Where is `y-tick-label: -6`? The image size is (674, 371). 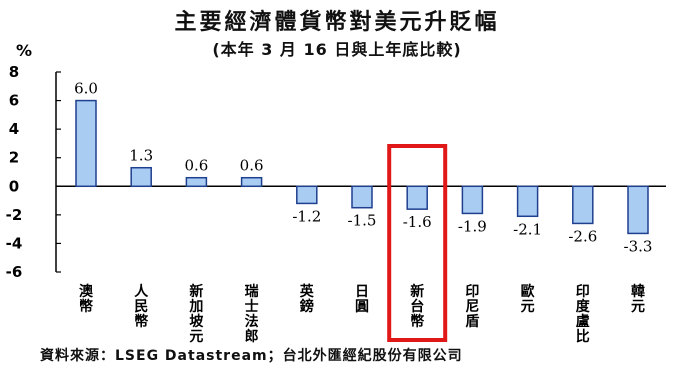
y-tick-label: -6 is located at coordinates (14, 272).